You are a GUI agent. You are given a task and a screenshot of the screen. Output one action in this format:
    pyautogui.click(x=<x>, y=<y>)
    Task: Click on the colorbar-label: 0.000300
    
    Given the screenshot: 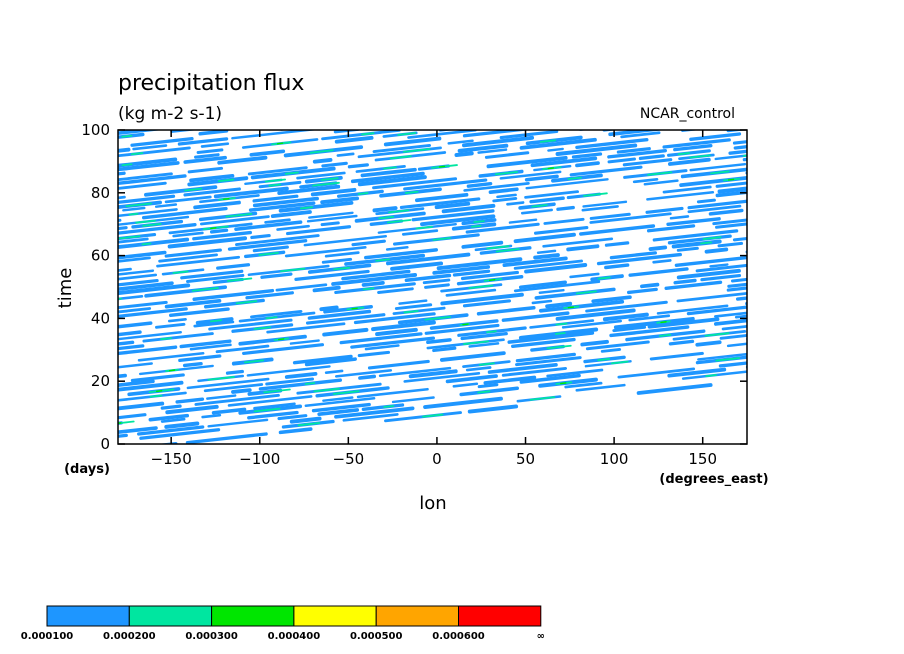 What is the action you would take?
    pyautogui.click(x=211, y=636)
    